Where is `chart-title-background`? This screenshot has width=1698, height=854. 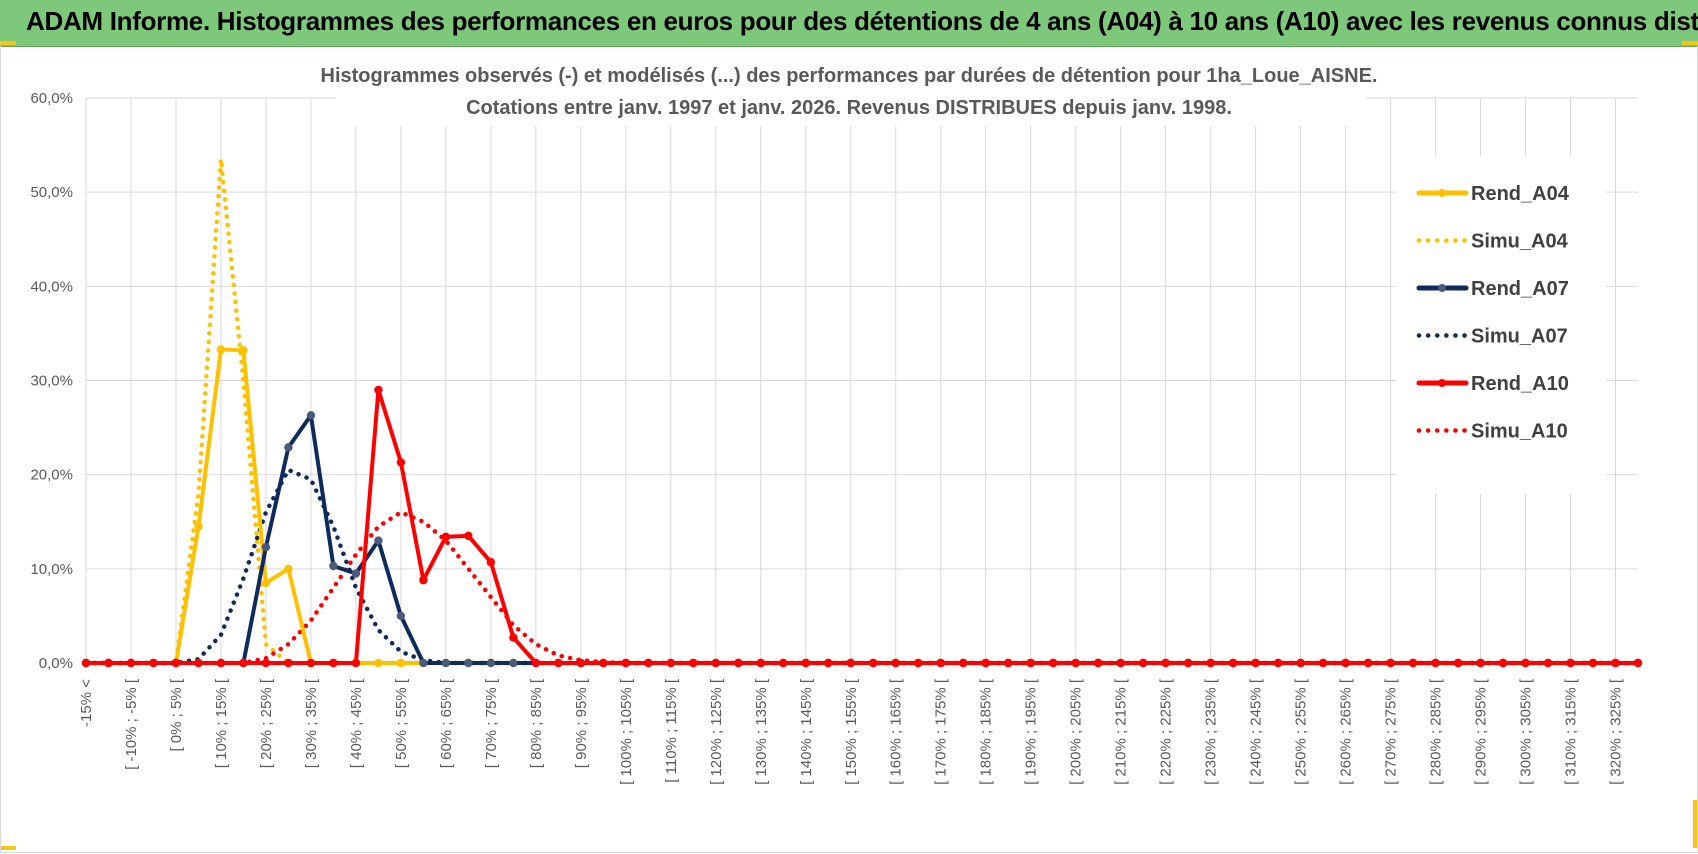
chart-title-background is located at coordinates (851, 92).